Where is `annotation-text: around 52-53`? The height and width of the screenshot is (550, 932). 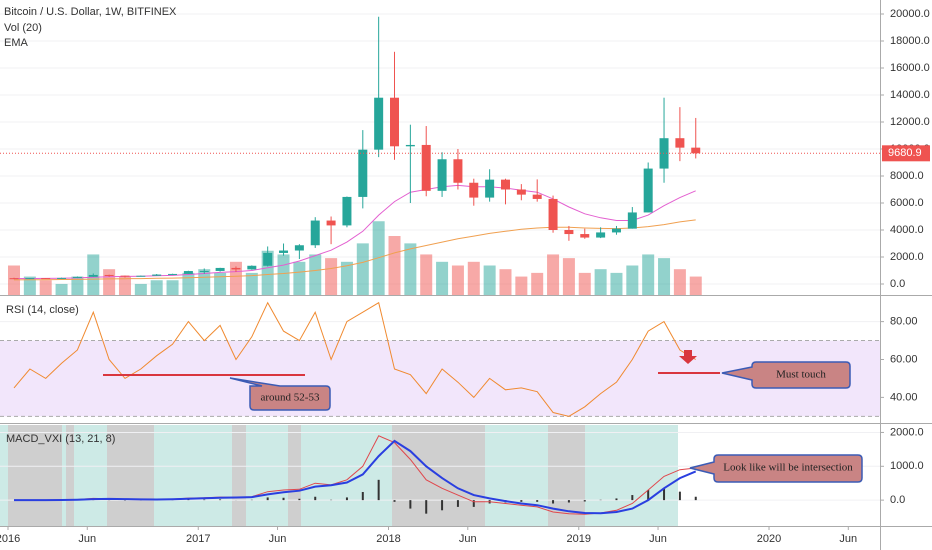
annotation-text: around 52-53 is located at coordinates (290, 398).